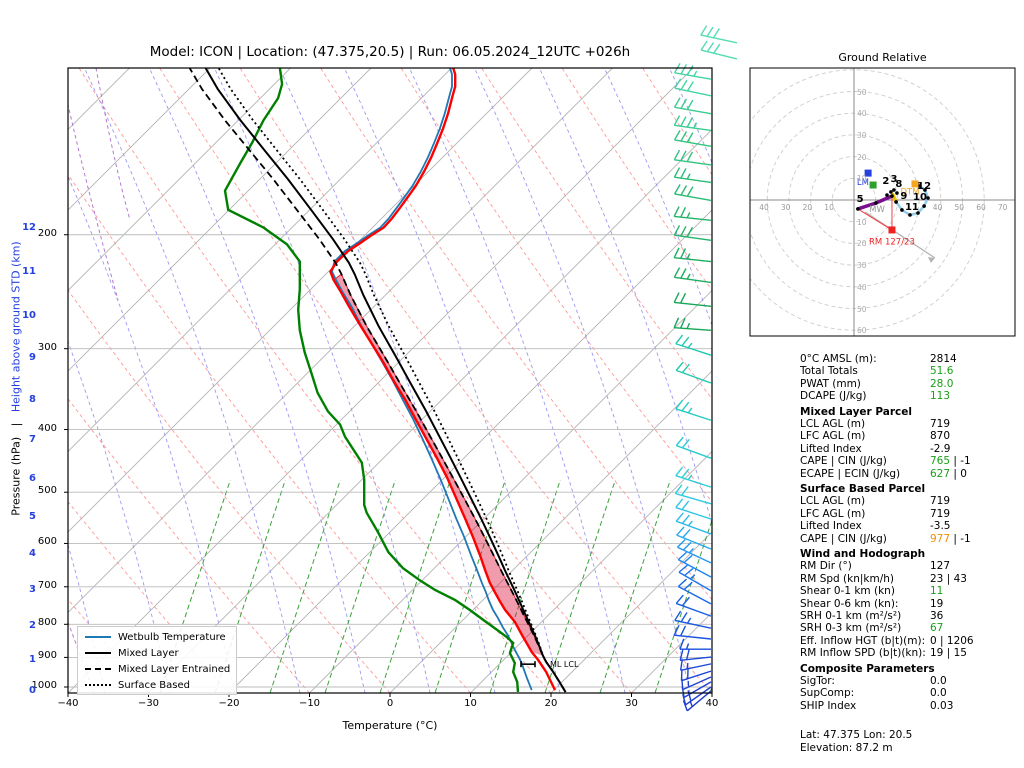 This screenshot has height=768, width=1024. Describe the element at coordinates (940, 396) in the screenshot. I see `param-value: 113` at that location.